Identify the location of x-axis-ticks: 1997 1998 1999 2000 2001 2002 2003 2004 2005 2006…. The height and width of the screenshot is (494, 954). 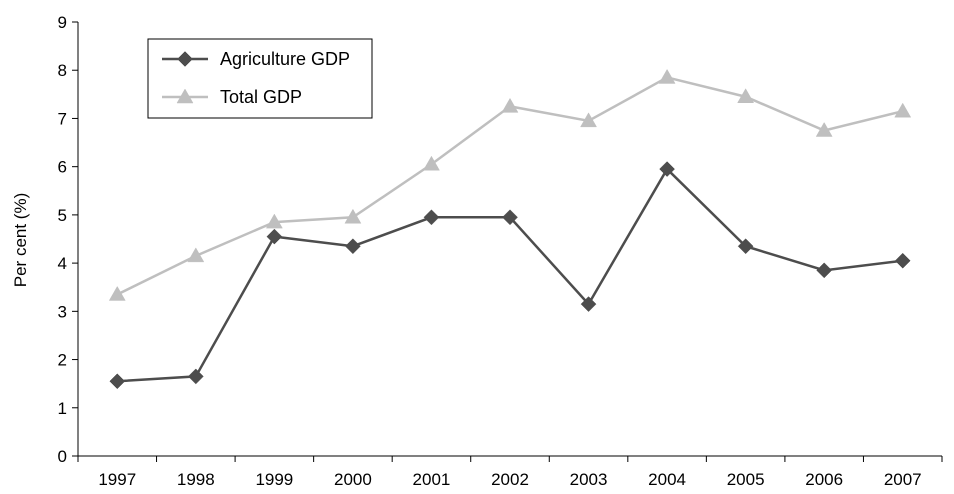
(510, 472).